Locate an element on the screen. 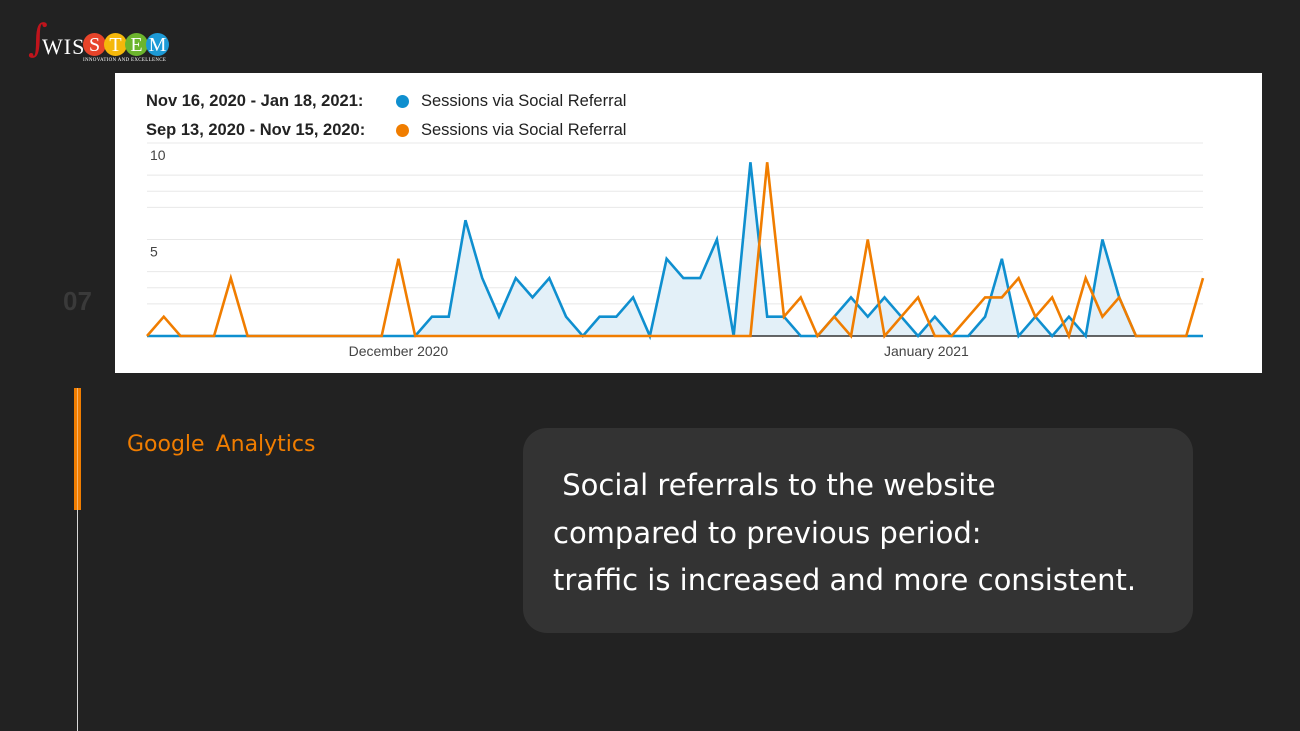 This screenshot has width=1300, height=731. logo-wis: WIS is located at coordinates (64, 46).